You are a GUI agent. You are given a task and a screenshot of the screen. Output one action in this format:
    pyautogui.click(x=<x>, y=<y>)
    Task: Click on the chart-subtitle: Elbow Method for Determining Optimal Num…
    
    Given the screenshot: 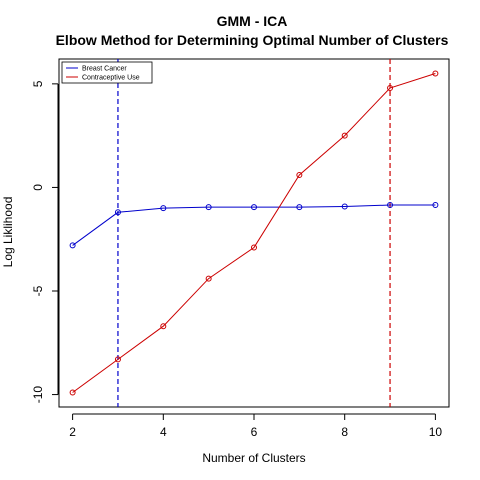 What is the action you would take?
    pyautogui.click(x=252, y=40)
    